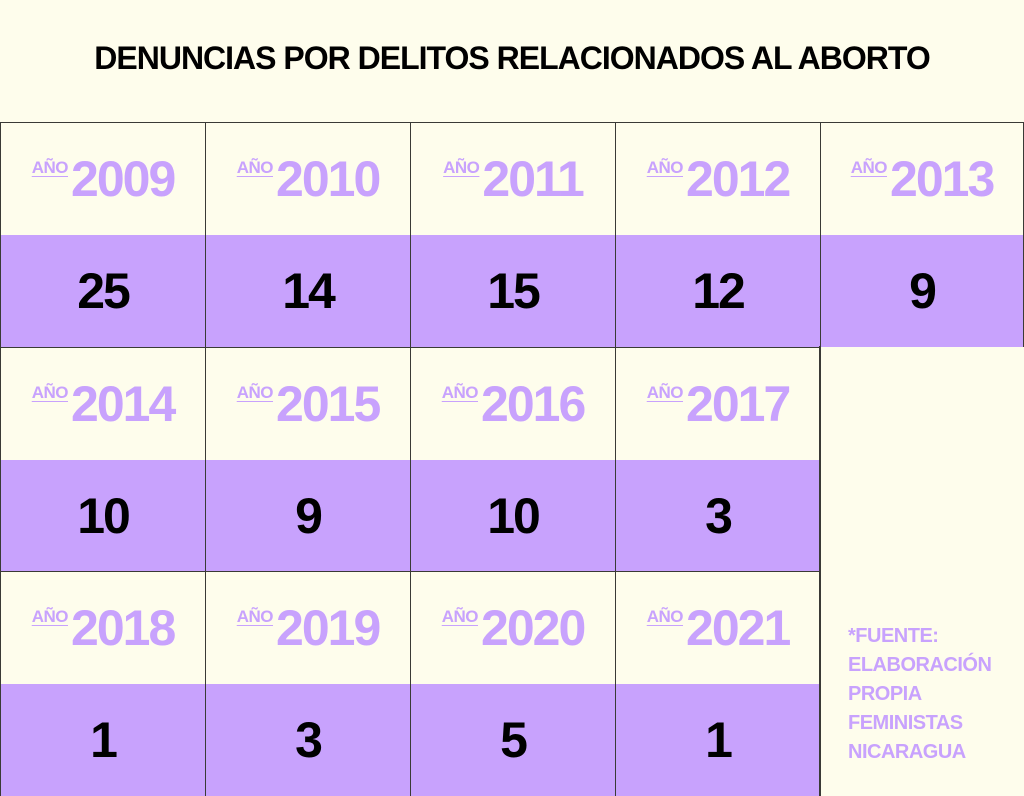 This screenshot has height=796, width=1024. I want to click on year-header: AÑO 2021, so click(718, 628).